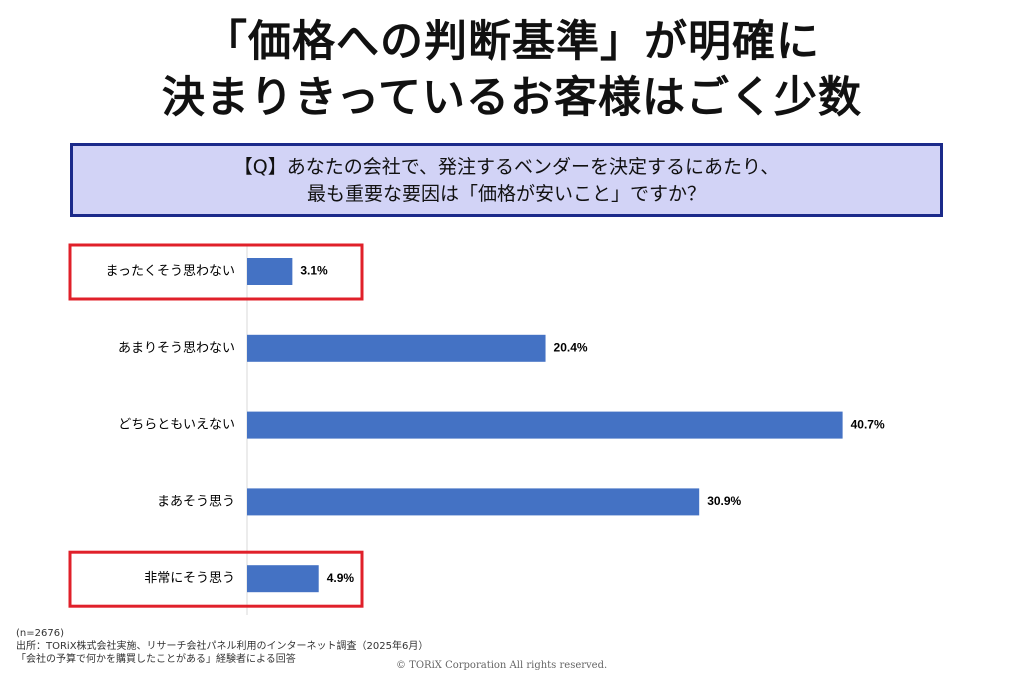  Describe the element at coordinates (341, 578) in the screenshot. I see `value-label-5: 4.9%` at that location.